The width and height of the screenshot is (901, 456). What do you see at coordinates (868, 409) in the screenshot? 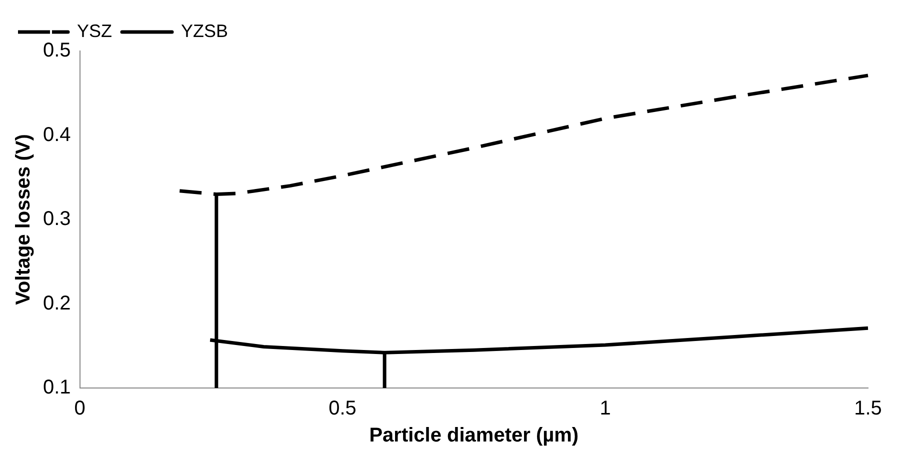
I see `x-tick-label: 1.5` at bounding box center [868, 409].